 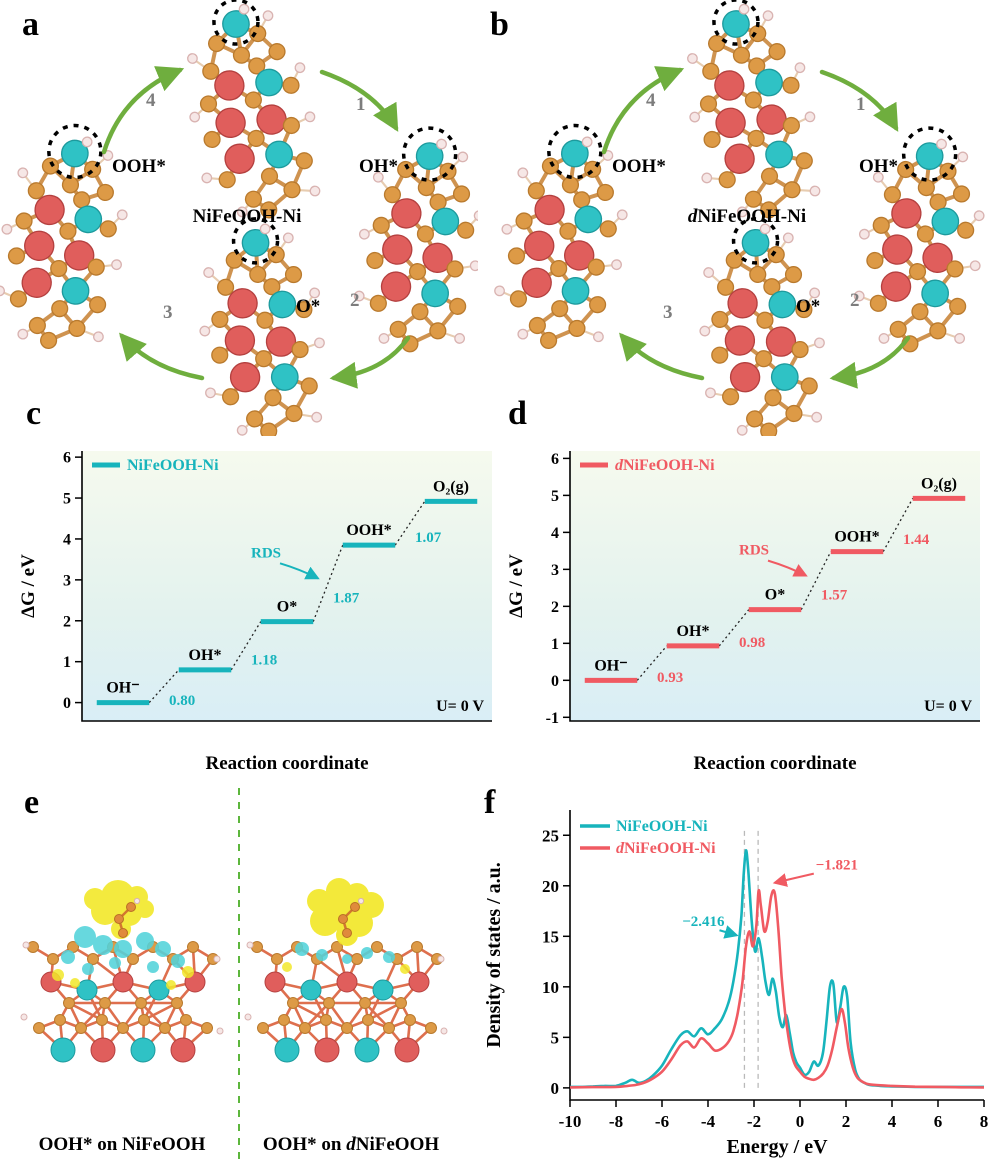 What do you see at coordinates (67, 621) in the screenshot?
I see `svg-text: 2` at bounding box center [67, 621].